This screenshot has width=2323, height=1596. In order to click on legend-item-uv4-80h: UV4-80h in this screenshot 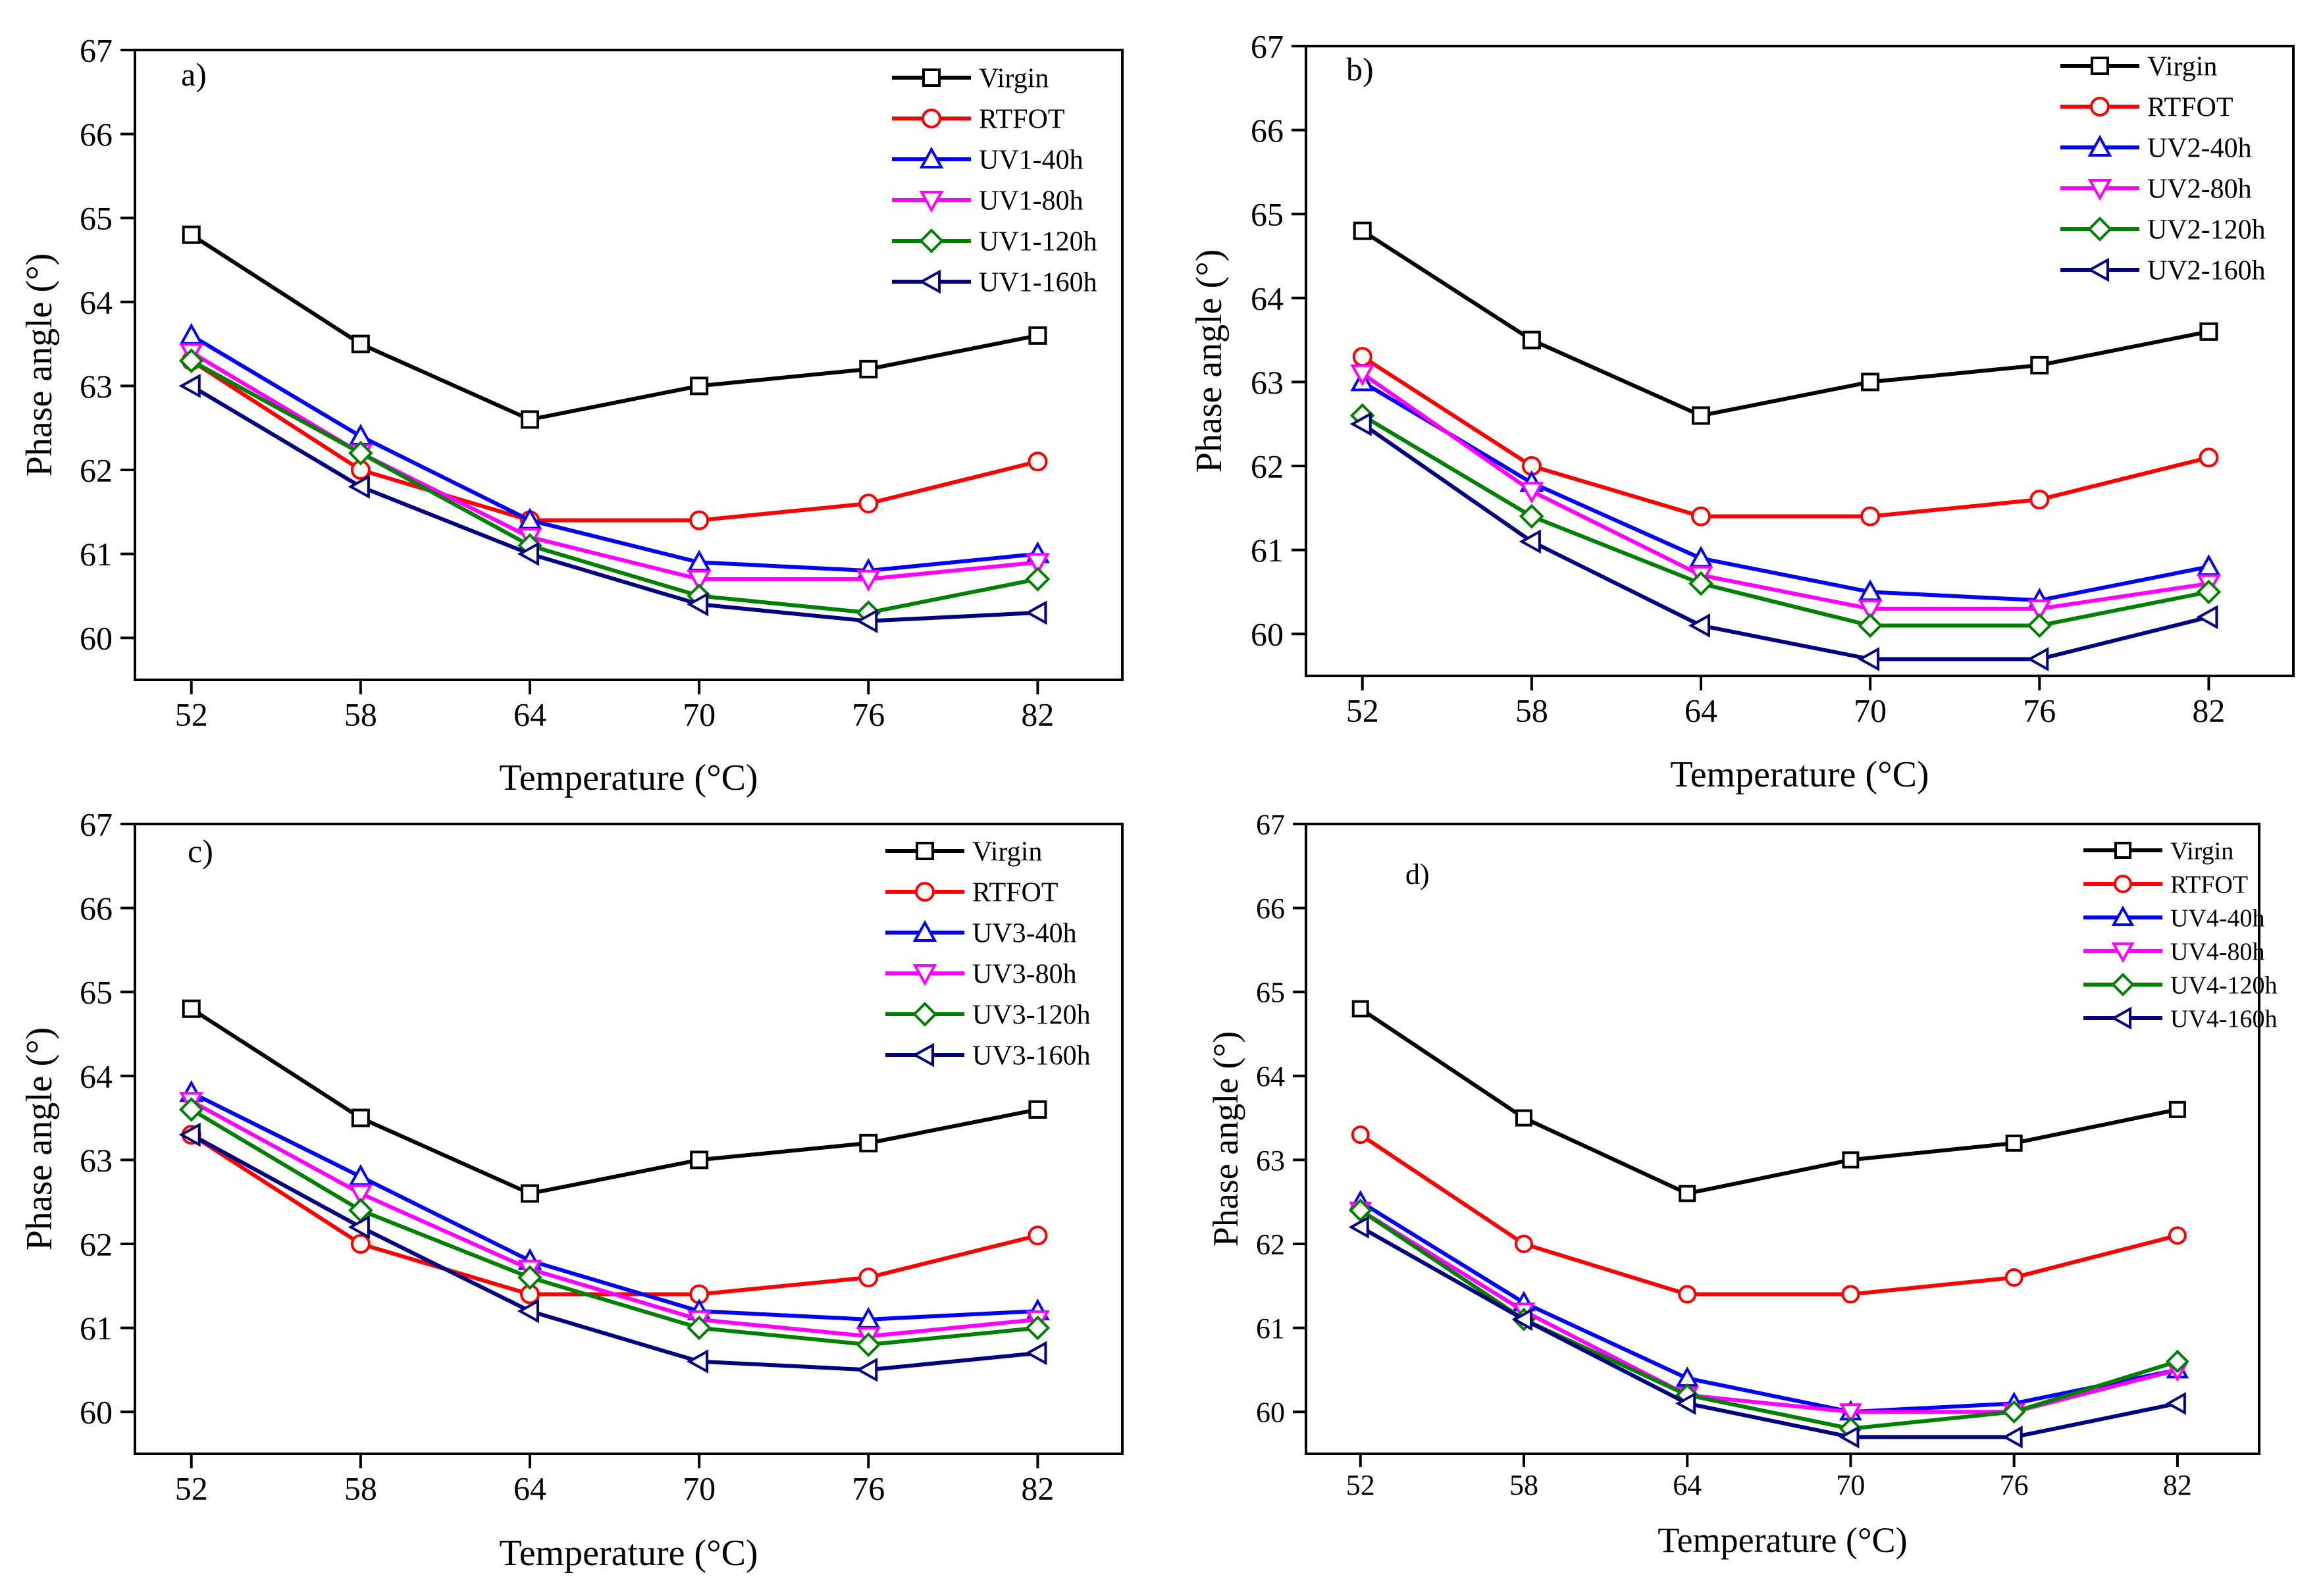, I will do `click(2174, 951)`.